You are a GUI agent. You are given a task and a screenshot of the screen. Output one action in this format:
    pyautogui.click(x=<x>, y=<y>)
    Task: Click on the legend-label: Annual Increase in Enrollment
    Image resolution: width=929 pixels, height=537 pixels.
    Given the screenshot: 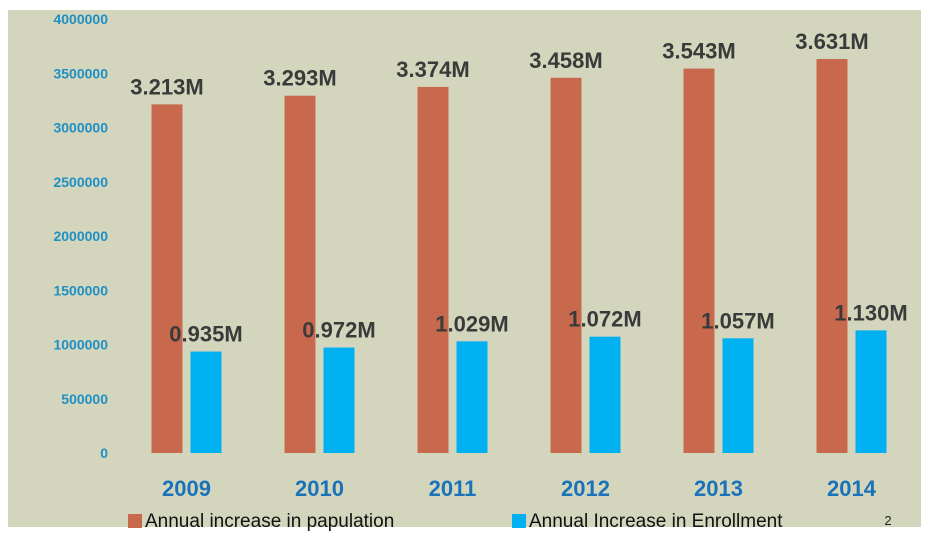 What is the action you would take?
    pyautogui.click(x=656, y=521)
    